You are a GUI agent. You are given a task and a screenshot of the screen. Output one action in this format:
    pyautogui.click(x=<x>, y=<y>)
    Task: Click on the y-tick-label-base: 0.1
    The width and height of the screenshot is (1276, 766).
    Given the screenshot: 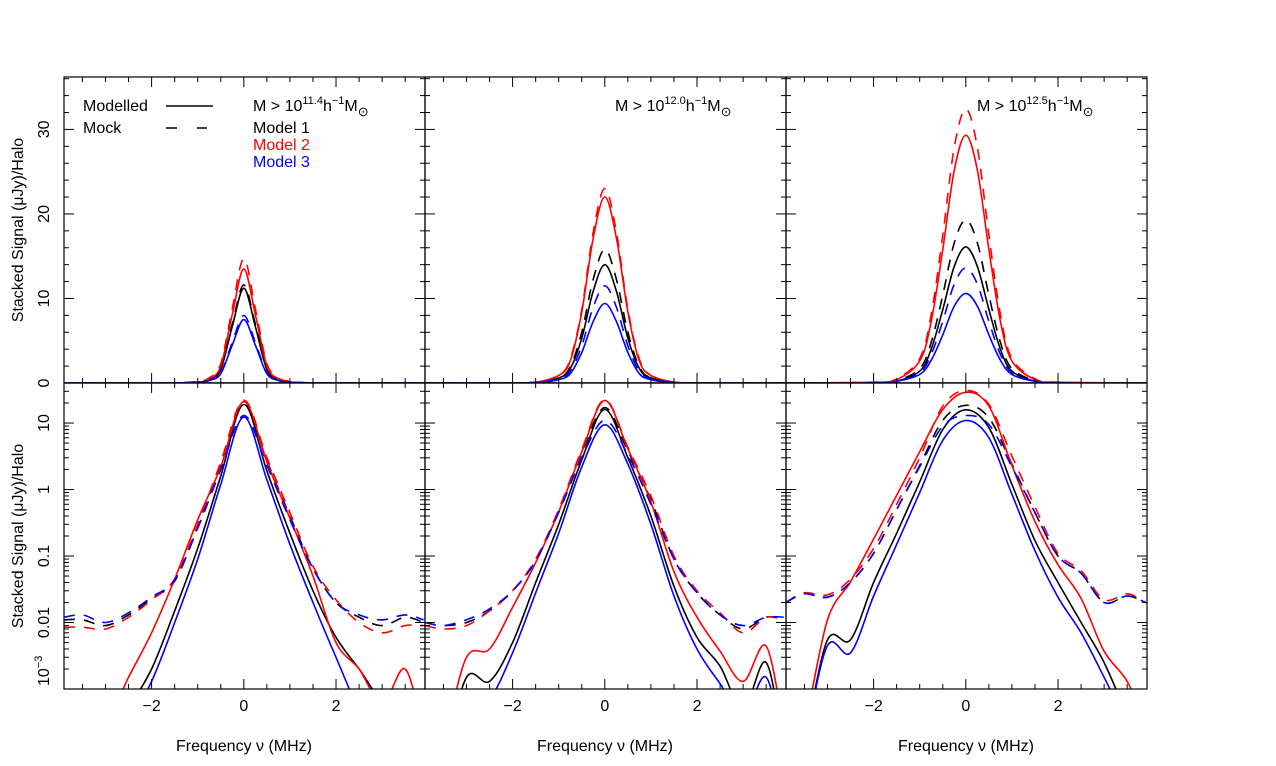 What is the action you would take?
    pyautogui.click(x=44, y=556)
    